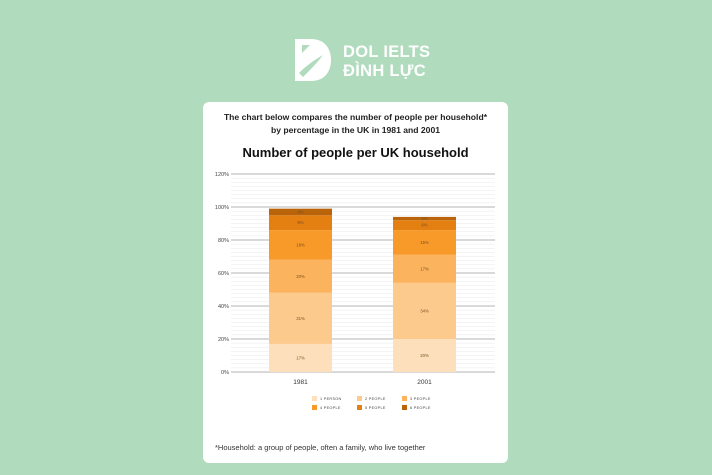 The height and width of the screenshot is (475, 712). What do you see at coordinates (375, 408) in the screenshot?
I see `legend-label: 5 PEOPLE` at bounding box center [375, 408].